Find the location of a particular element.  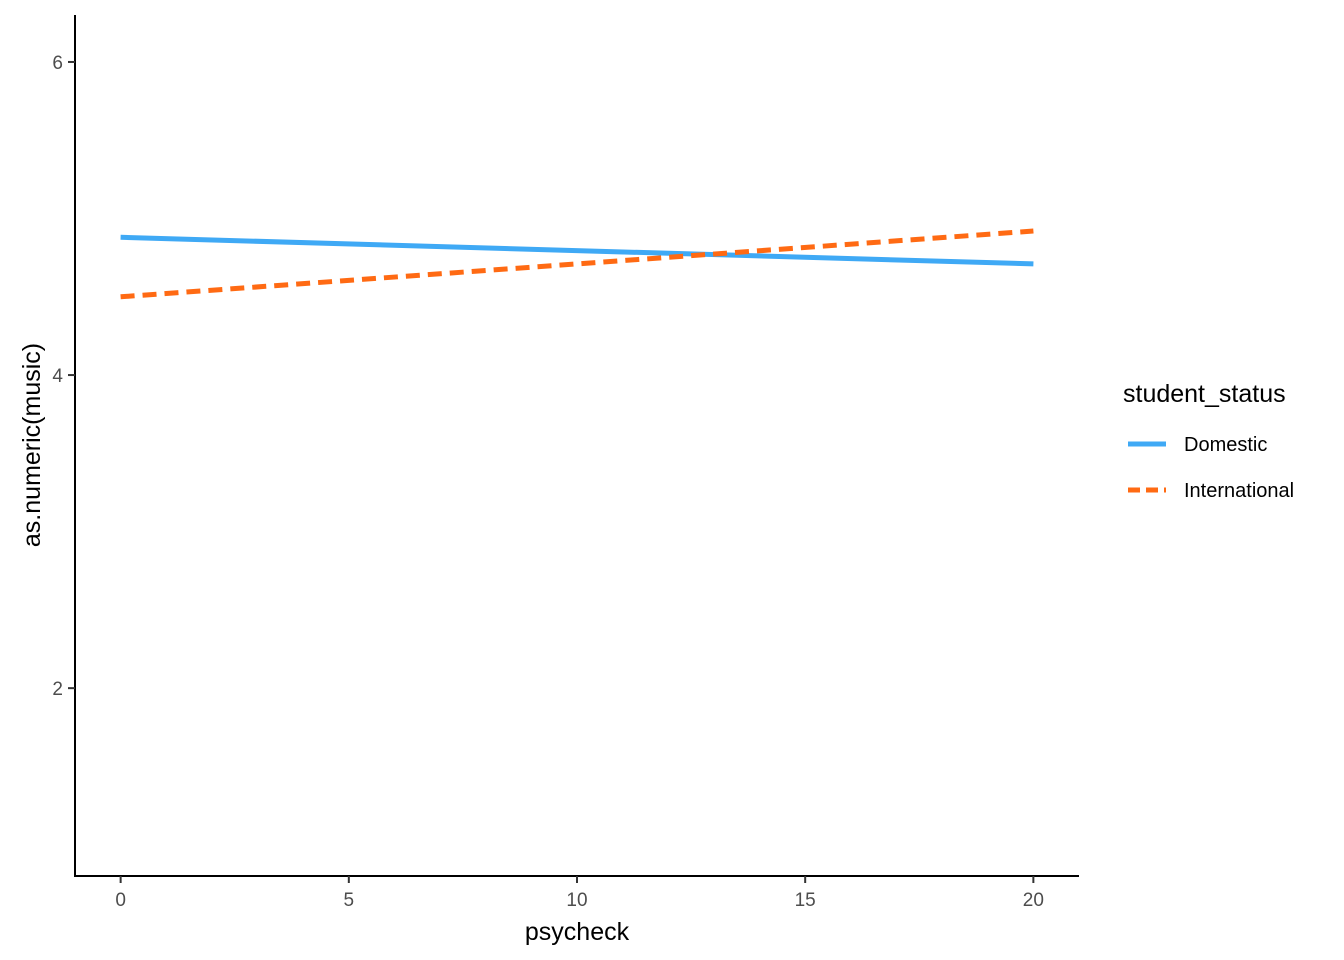

legend-title: student_status is located at coordinates (1204, 394).